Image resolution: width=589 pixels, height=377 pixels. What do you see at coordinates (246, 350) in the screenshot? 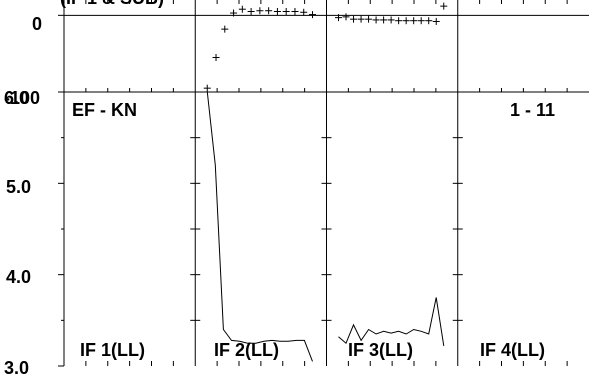
I see `panel-label-2: IF 2(LL)` at bounding box center [246, 350].